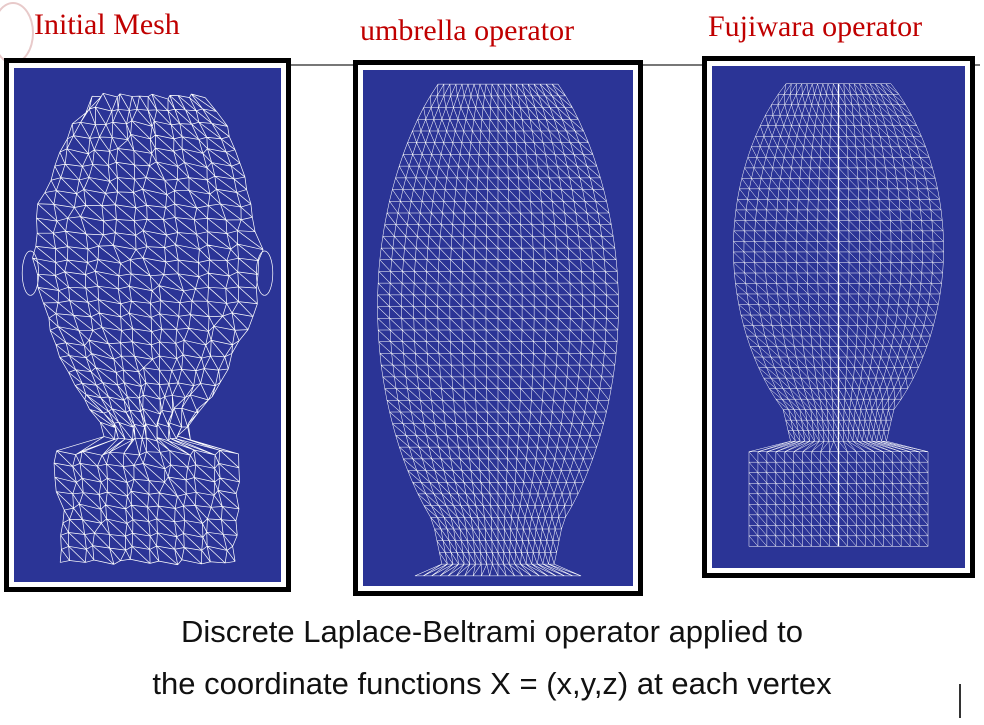 The width and height of the screenshot is (984, 725). Describe the element at coordinates (107, 24) in the screenshot. I see `caption-initial-mesh: Initial Mesh` at that location.